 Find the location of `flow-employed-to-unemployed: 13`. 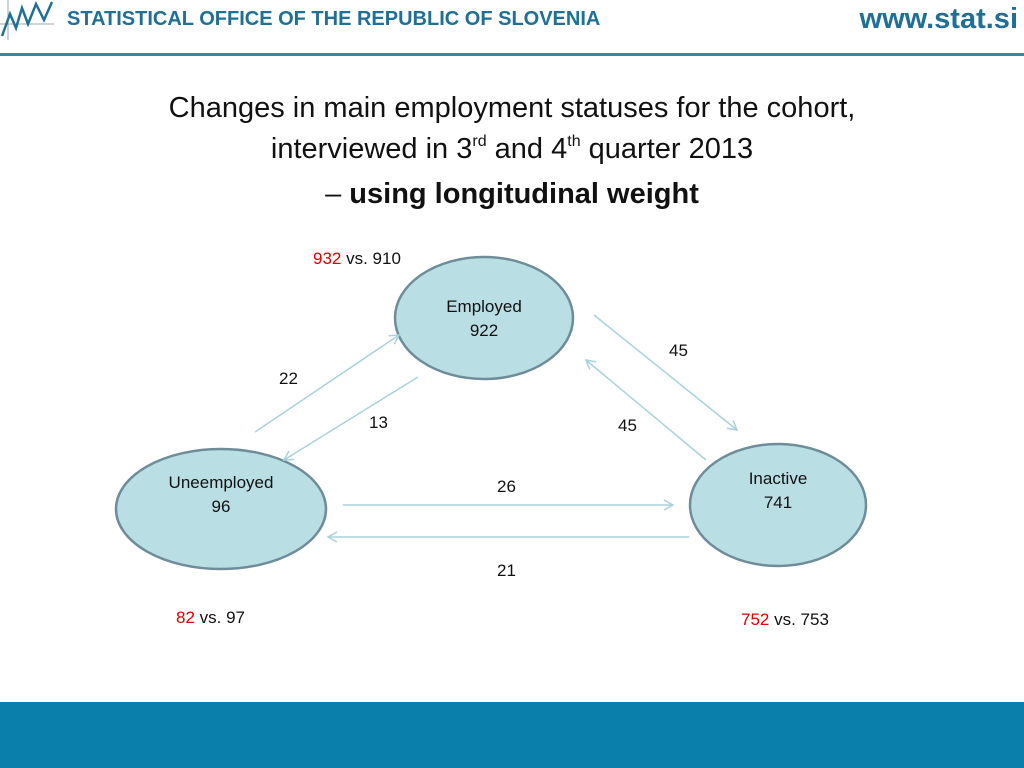

flow-employed-to-unemployed: 13 is located at coordinates (378, 422).